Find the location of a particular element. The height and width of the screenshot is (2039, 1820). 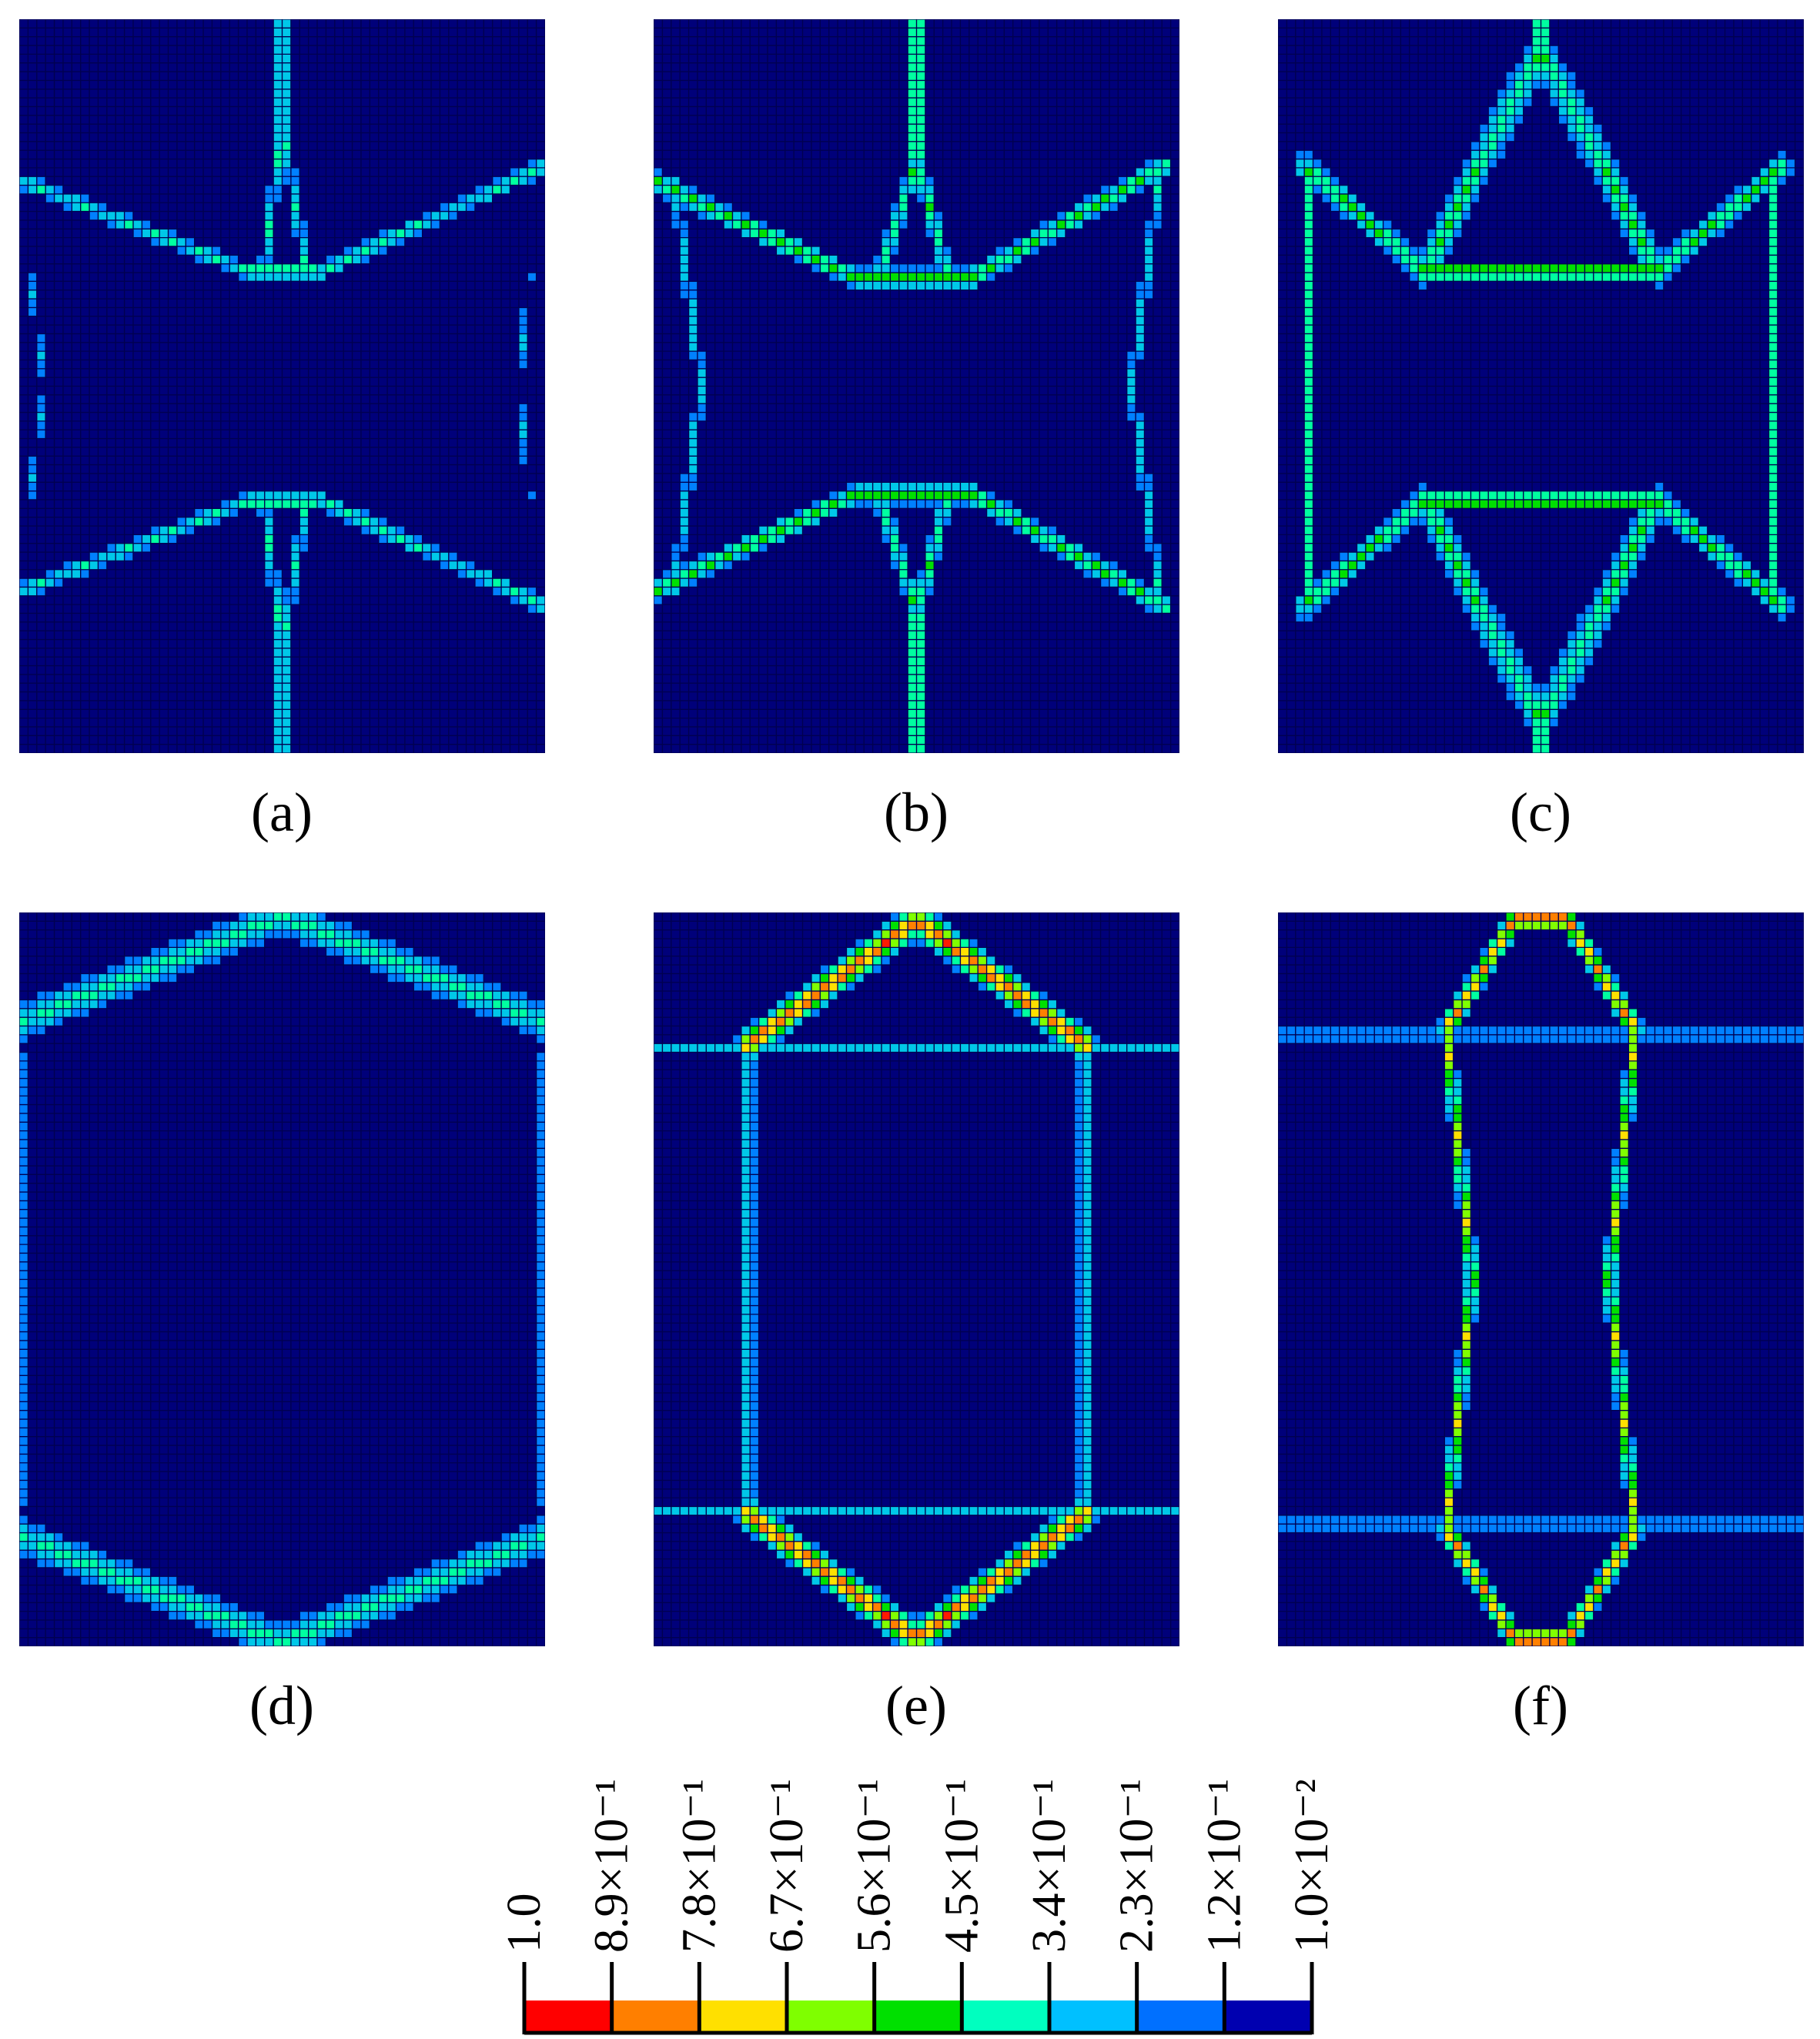

panel-f is located at coordinates (1541, 1279).